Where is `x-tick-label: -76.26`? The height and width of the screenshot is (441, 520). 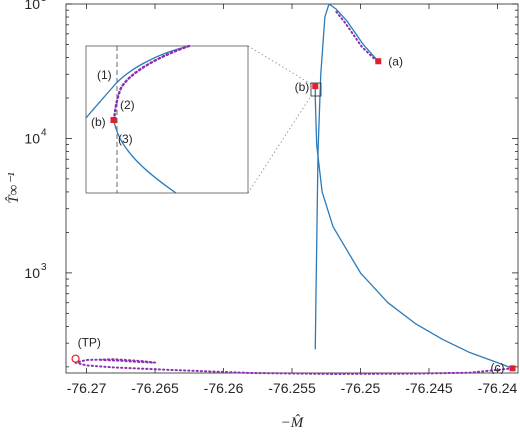
x-tick-label: -76.26 is located at coordinates (224, 388).